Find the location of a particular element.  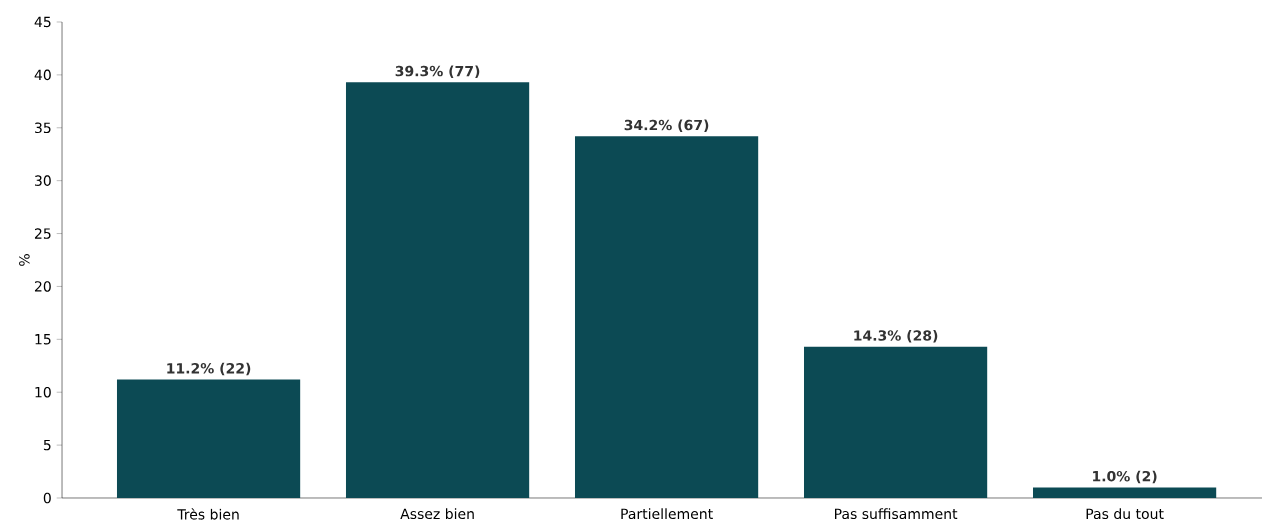

x-tick-label: Assez bien is located at coordinates (437, 514).